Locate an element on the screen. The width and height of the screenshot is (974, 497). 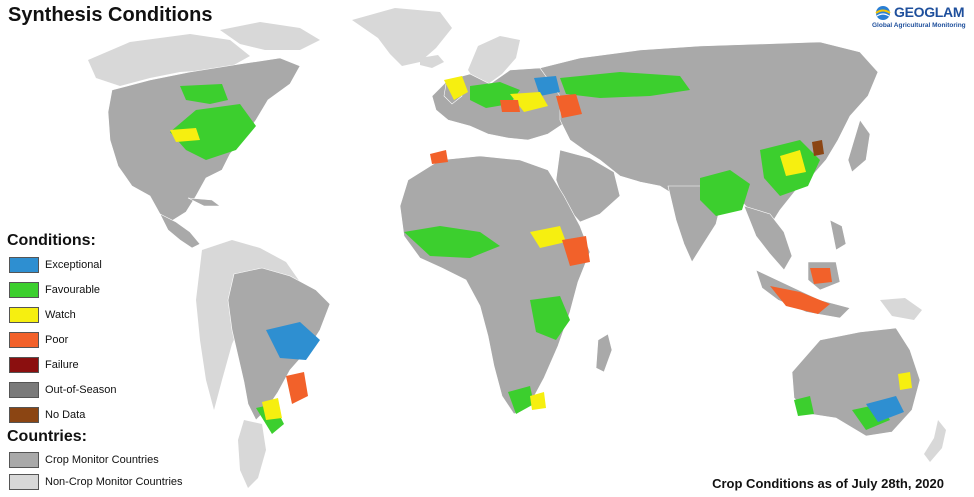
logo-name: GEOGLAM is located at coordinates (929, 12).